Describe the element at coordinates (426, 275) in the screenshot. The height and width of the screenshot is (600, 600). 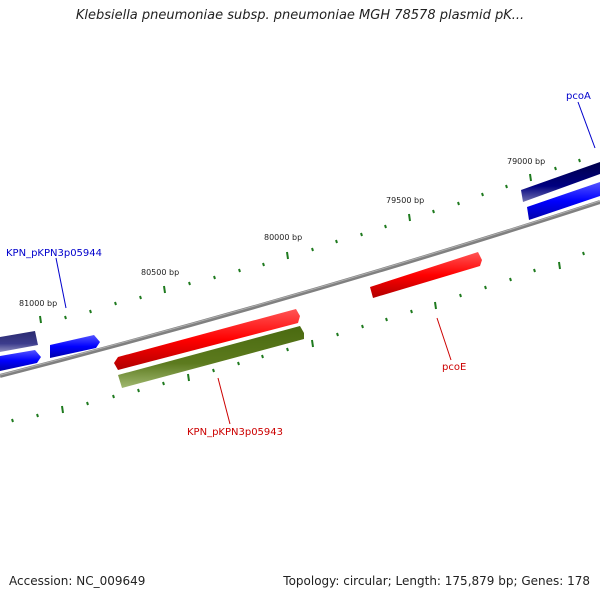
I see `gene-pcoE-feature` at that location.